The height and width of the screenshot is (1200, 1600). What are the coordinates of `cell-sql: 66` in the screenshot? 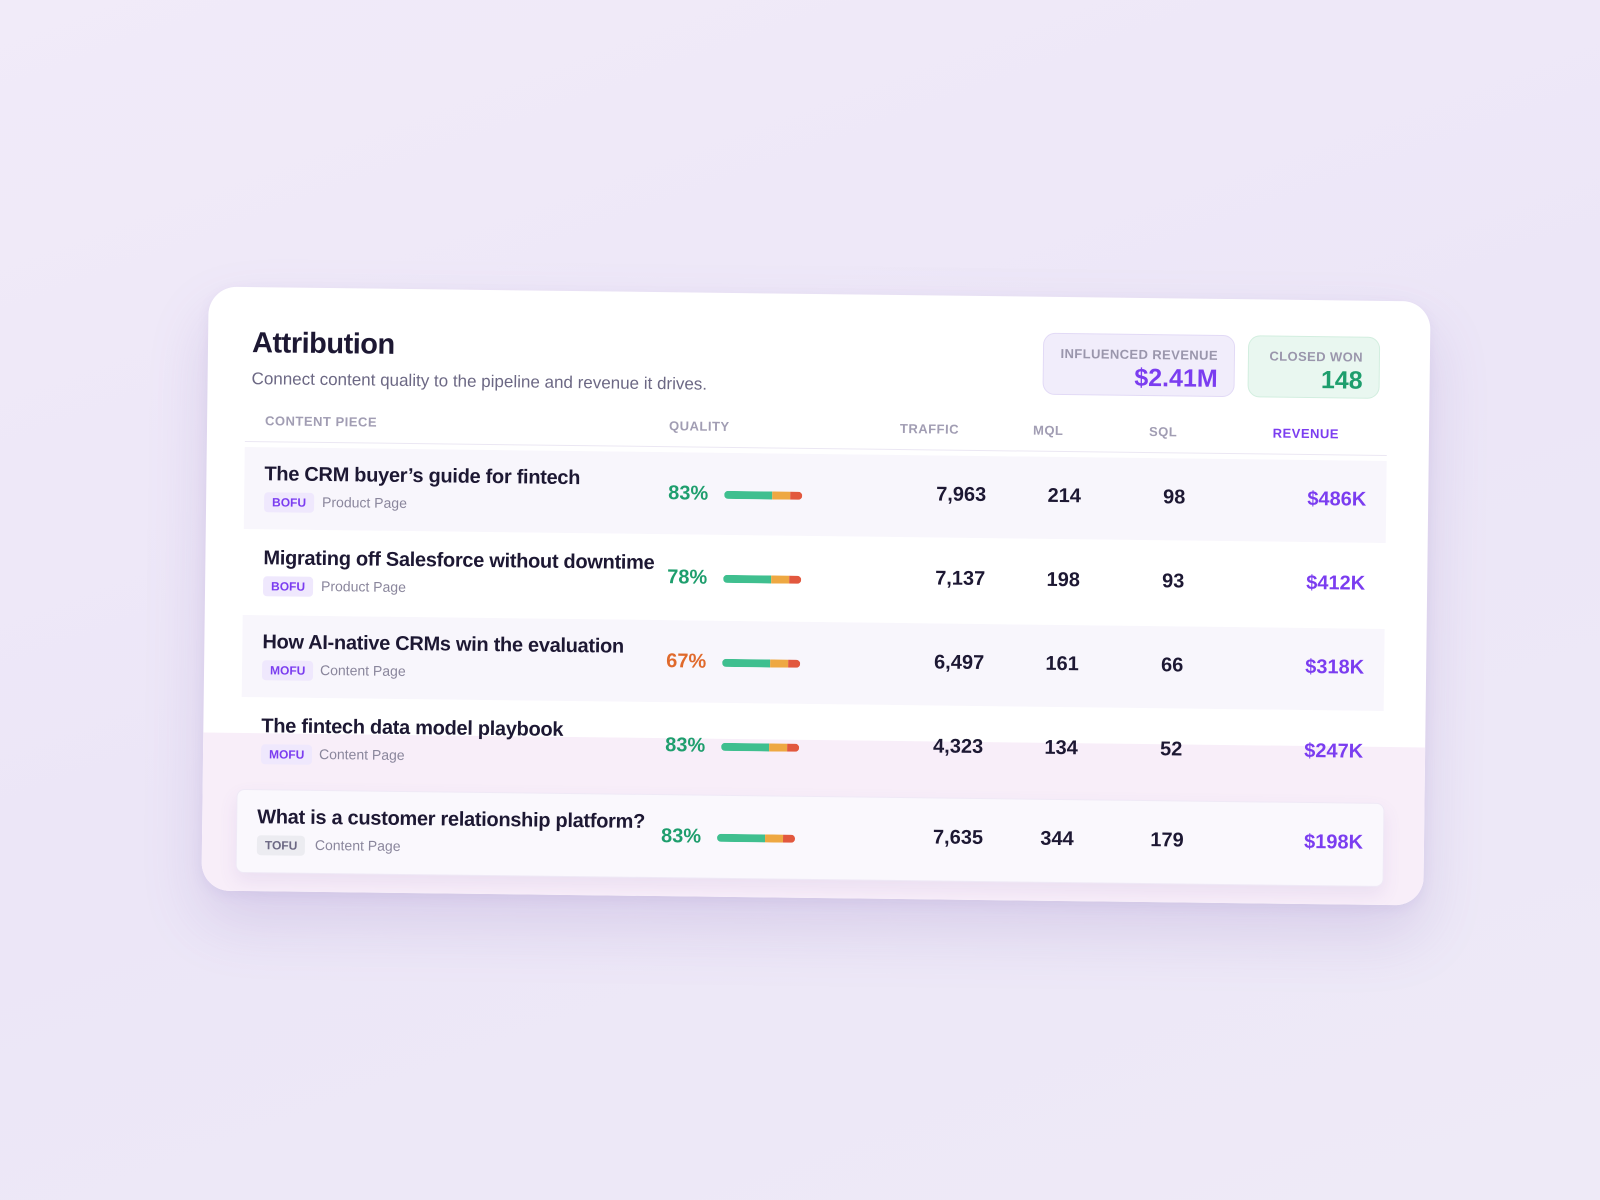 It's located at (1172, 665).